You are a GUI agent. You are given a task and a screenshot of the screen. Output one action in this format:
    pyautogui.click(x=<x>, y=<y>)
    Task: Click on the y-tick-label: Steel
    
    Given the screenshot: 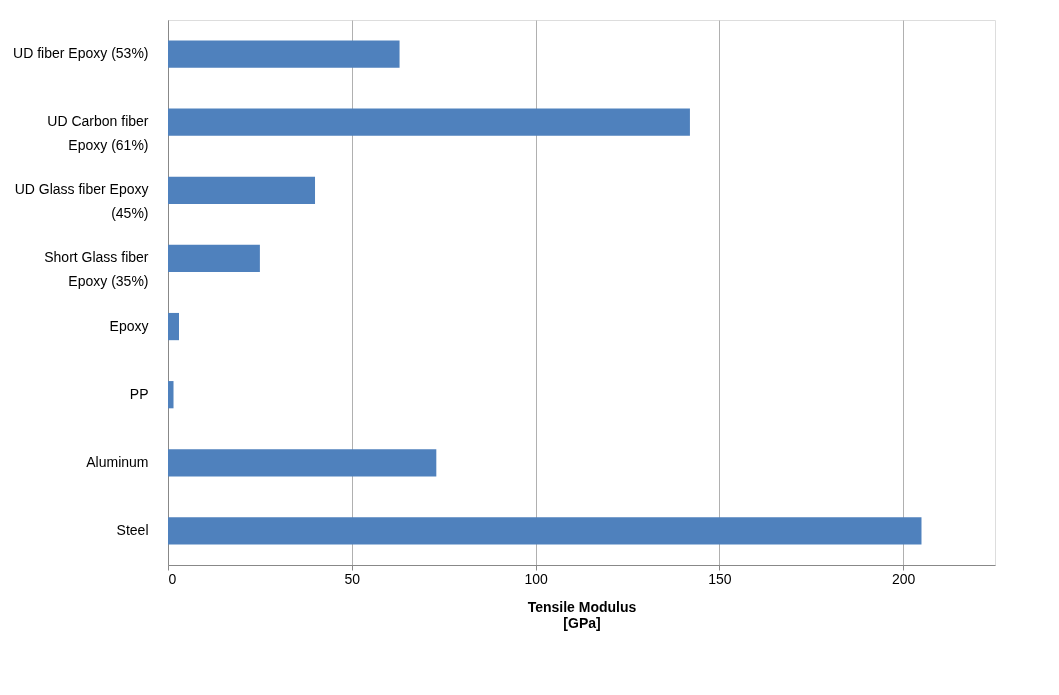 What is the action you would take?
    pyautogui.click(x=132, y=529)
    